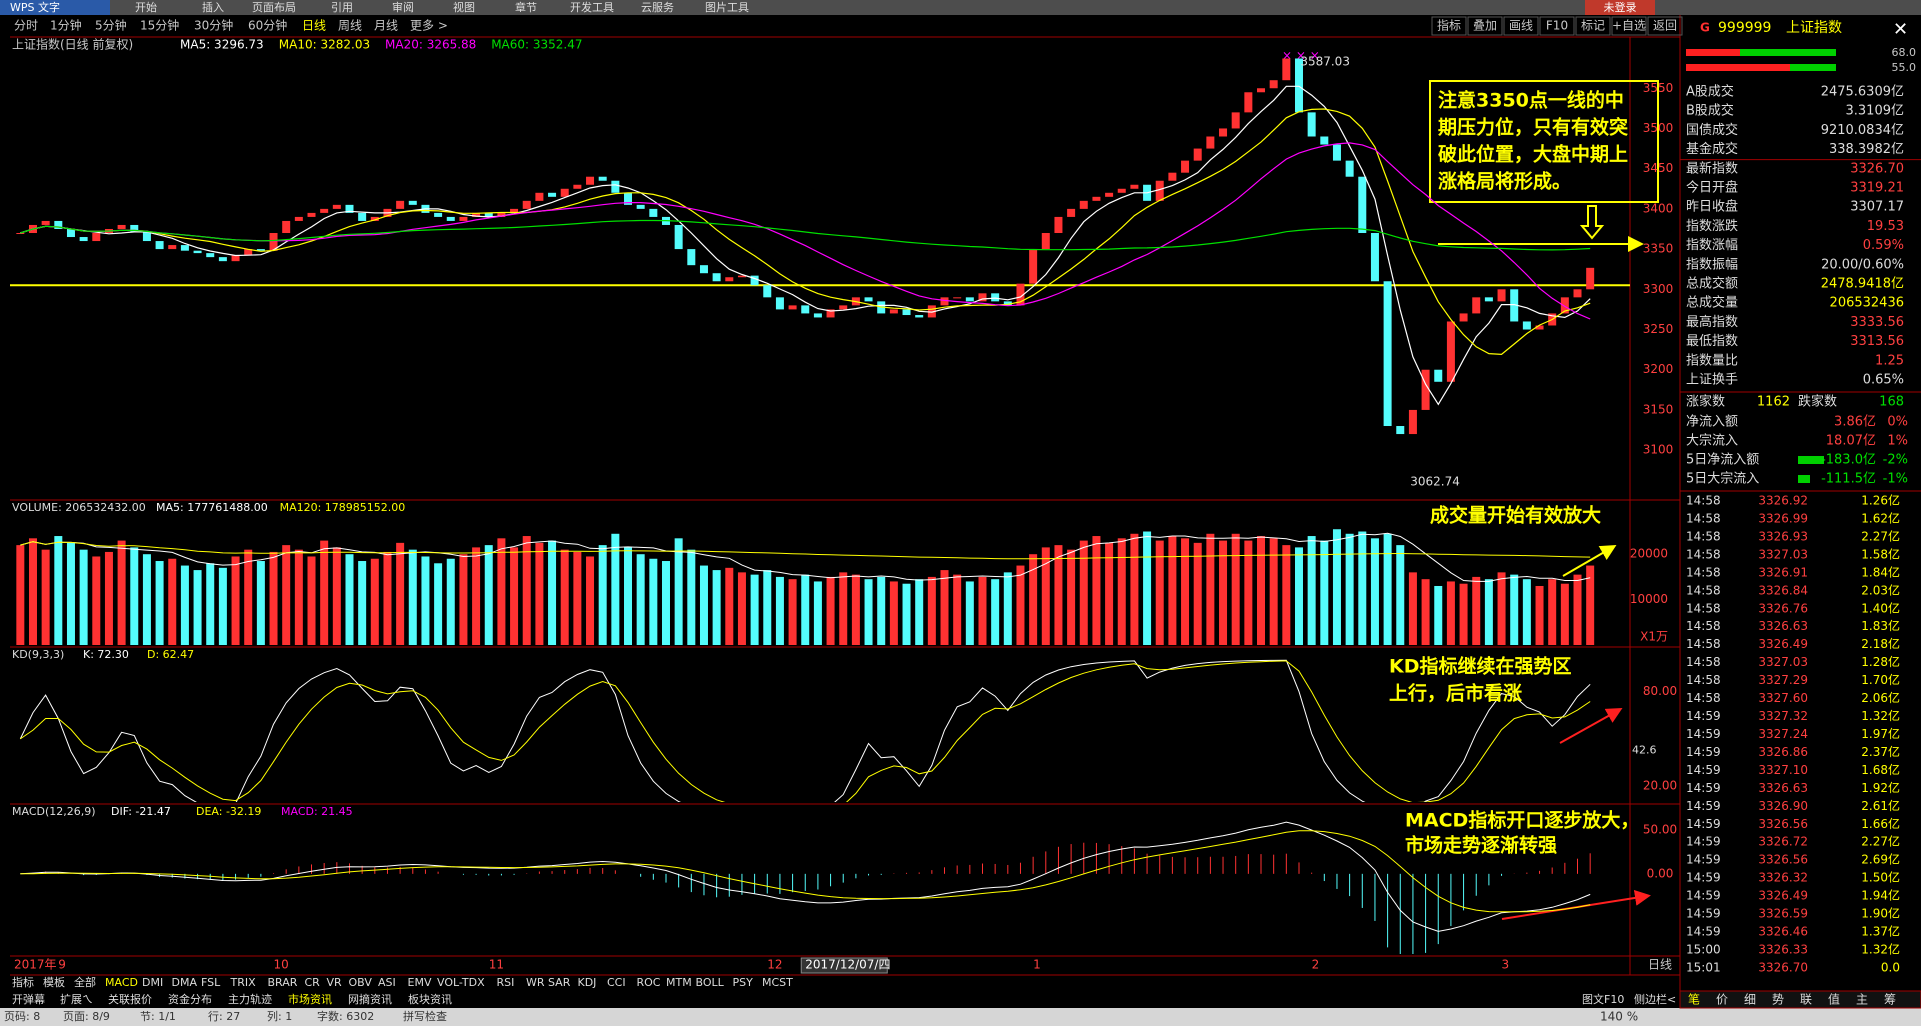 This screenshot has height=1026, width=1921. I want to click on bottom-right: 侧边栏<, so click(1655, 999).